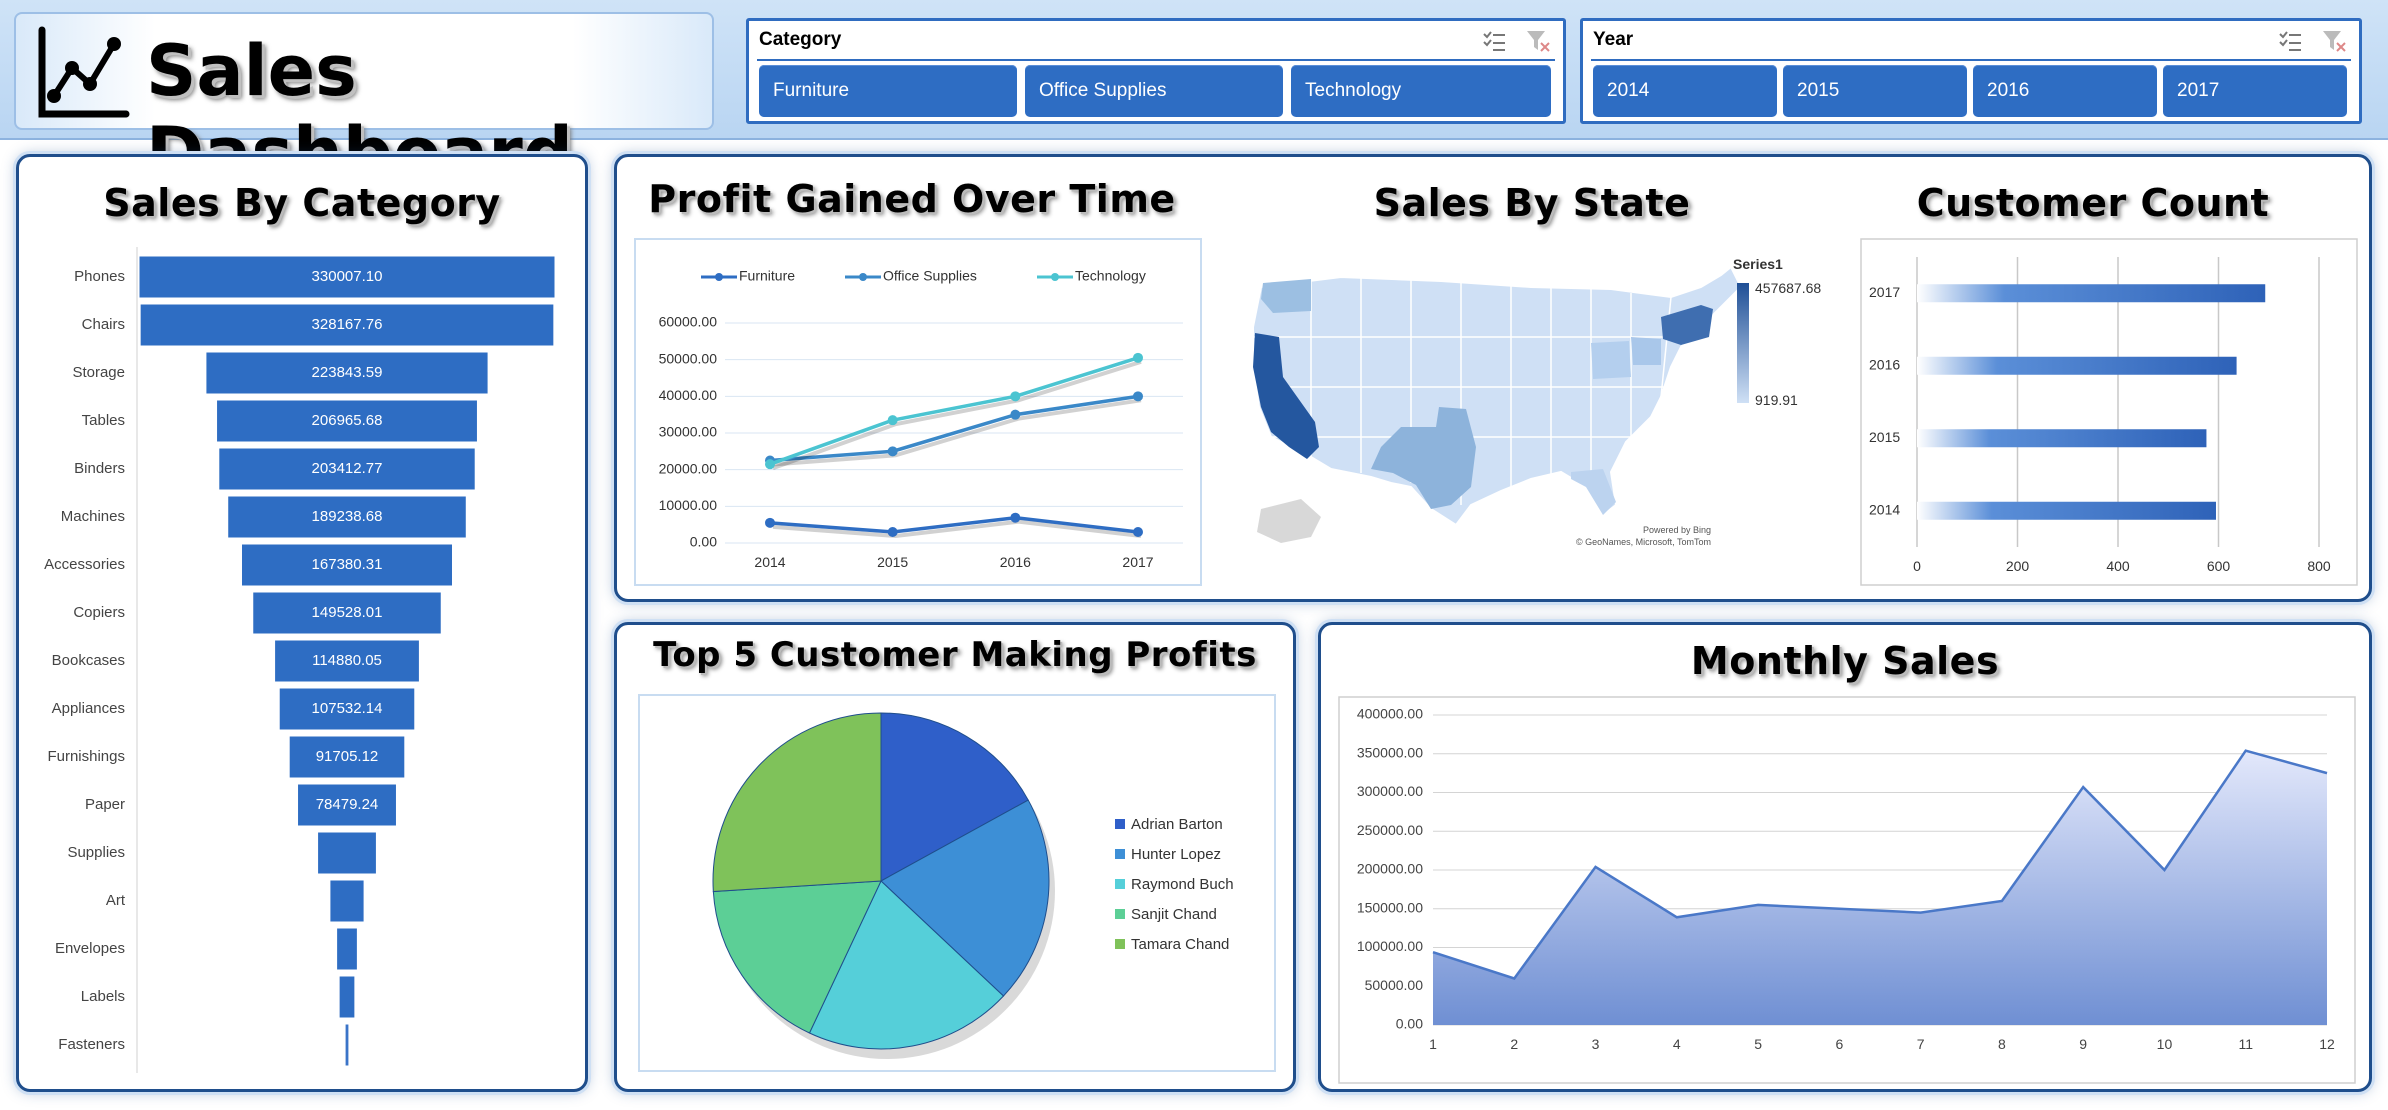 This screenshot has width=2388, height=1110. Describe the element at coordinates (767, 276) in the screenshot. I see `profit-legend-label: Furniture` at that location.